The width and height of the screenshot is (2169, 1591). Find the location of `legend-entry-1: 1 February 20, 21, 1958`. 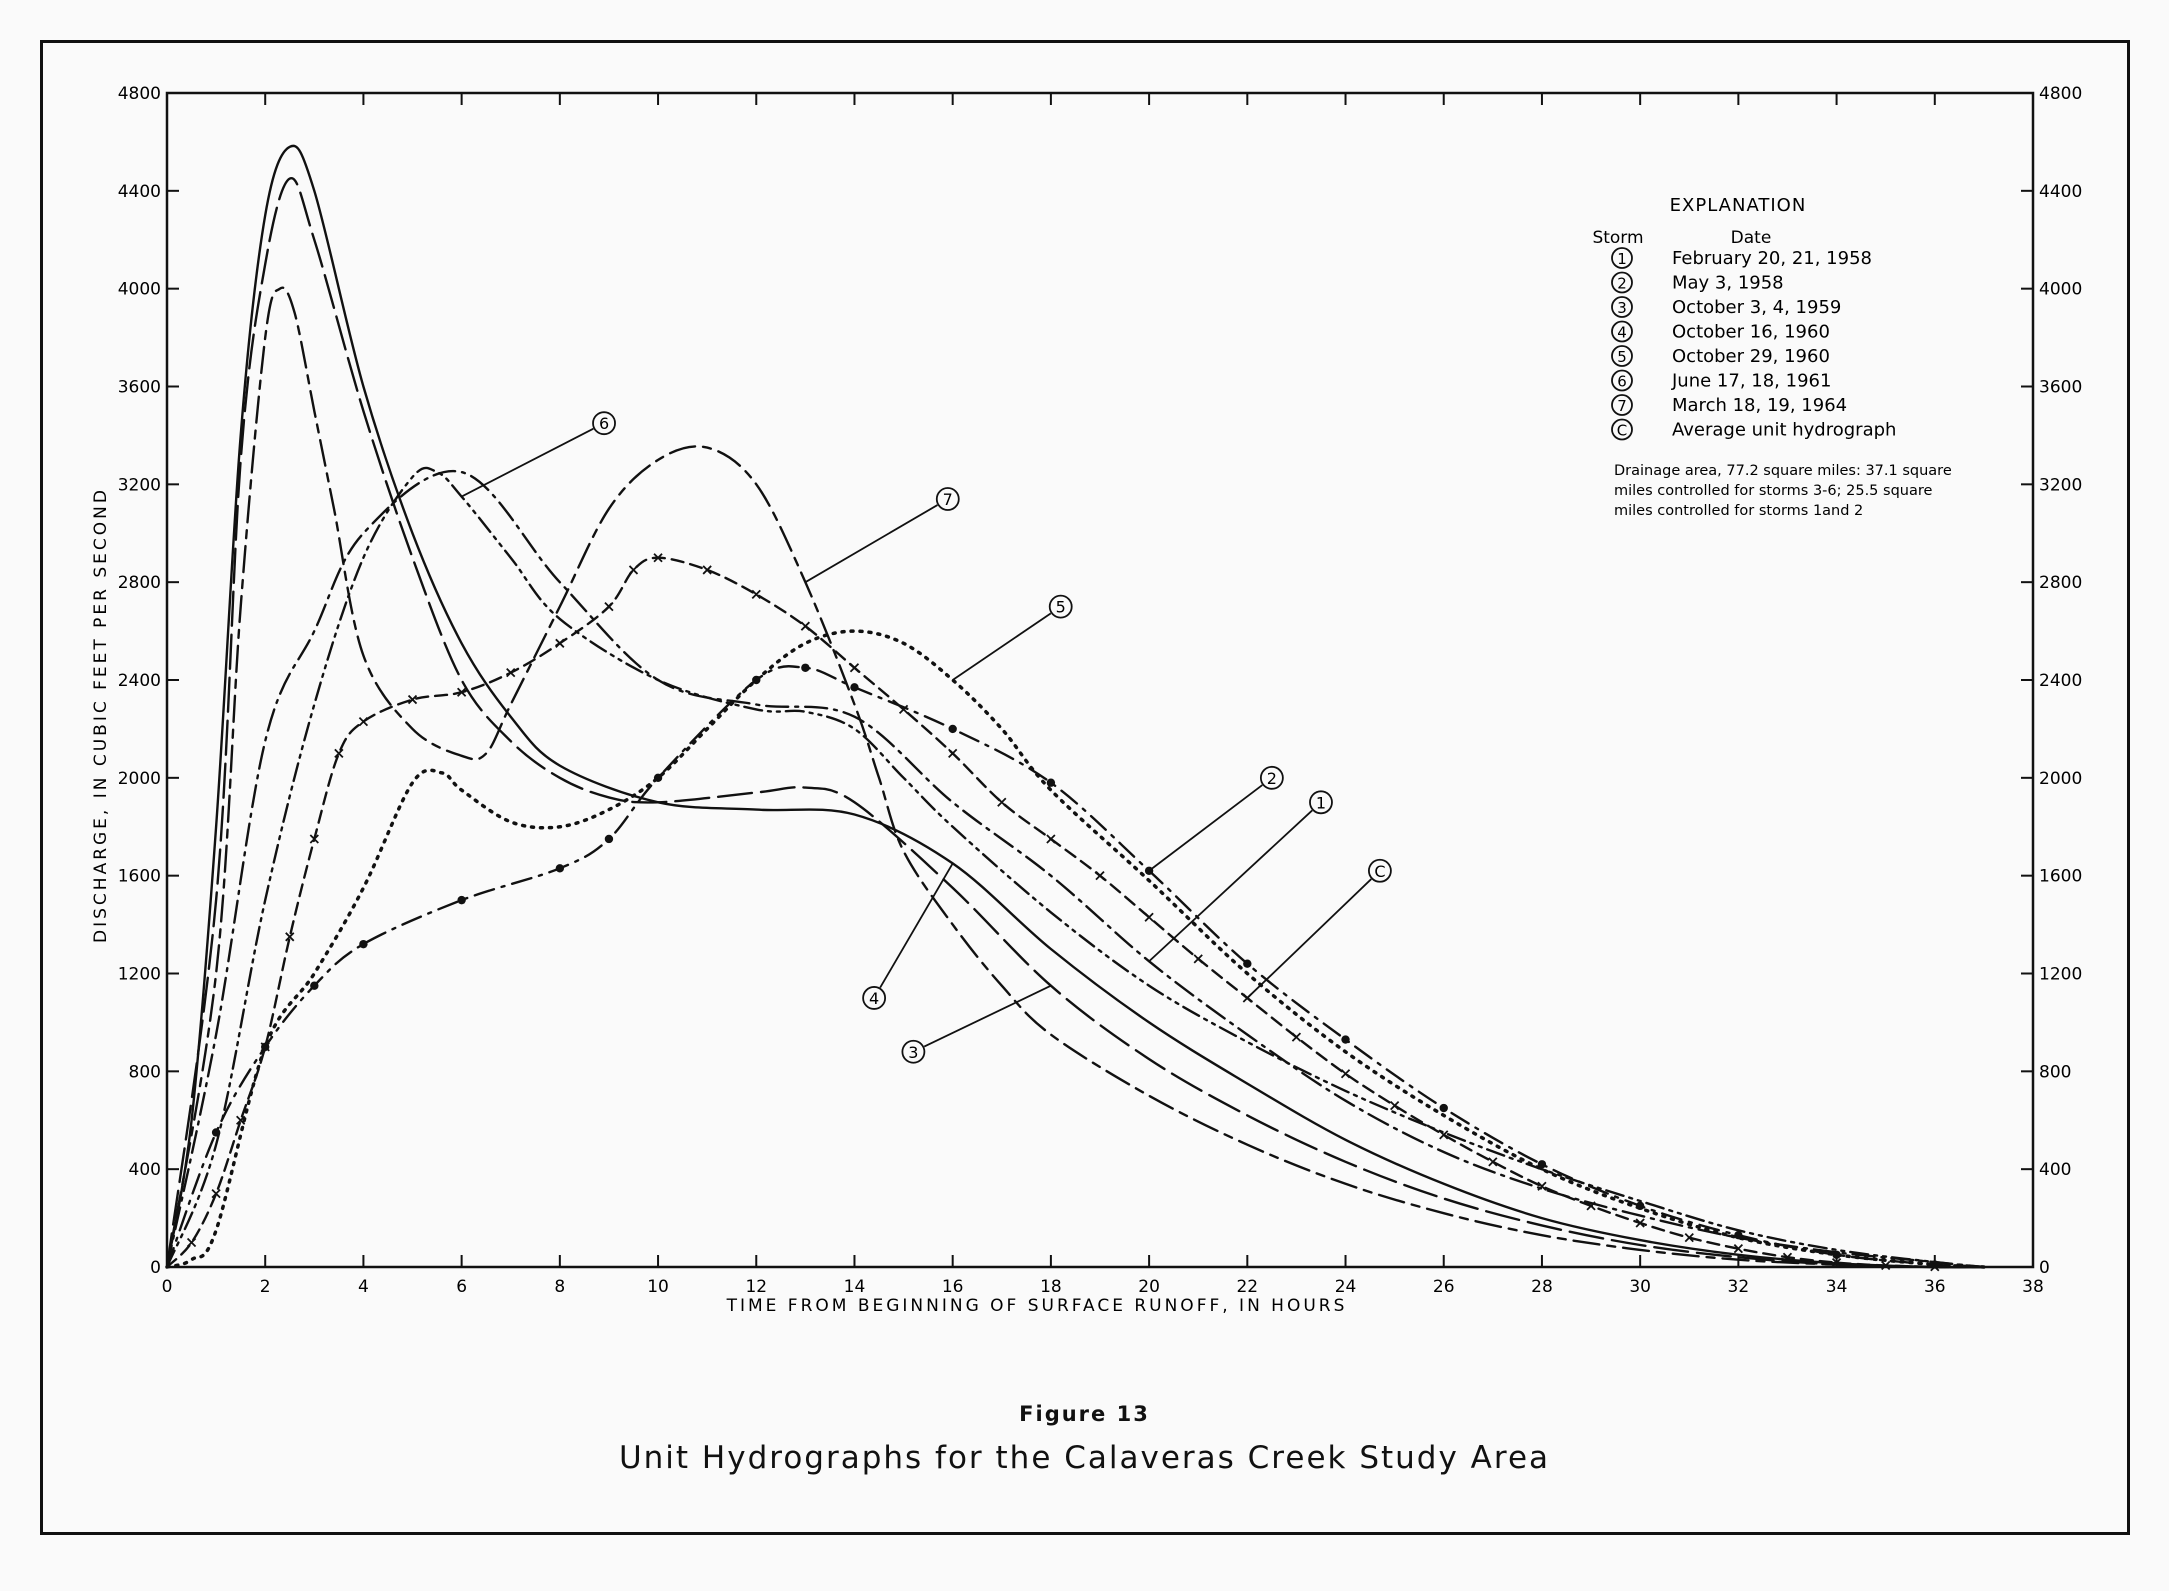

legend-entry-1: 1 February 20, 21, 1958 is located at coordinates (1741, 258).